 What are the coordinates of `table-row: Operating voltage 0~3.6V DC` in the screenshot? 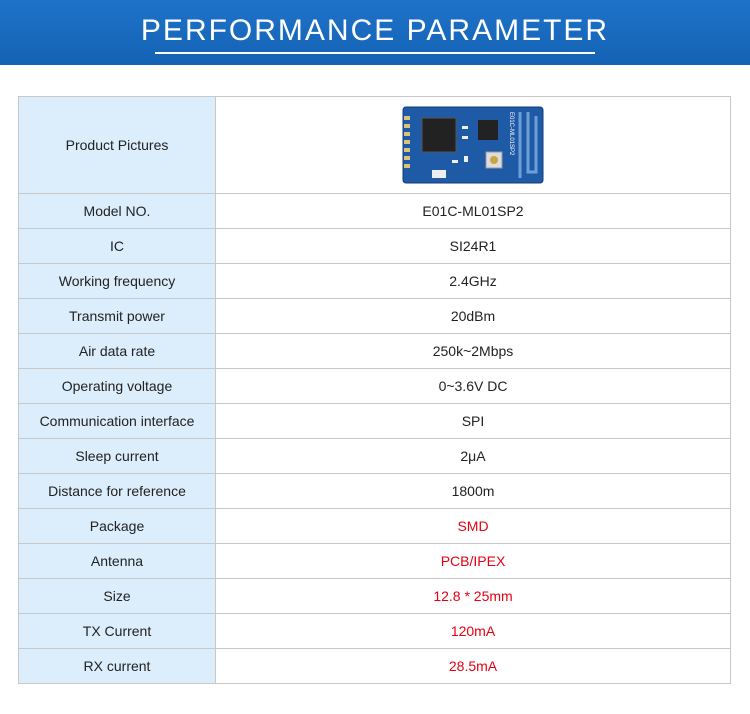 It's located at (374, 386).